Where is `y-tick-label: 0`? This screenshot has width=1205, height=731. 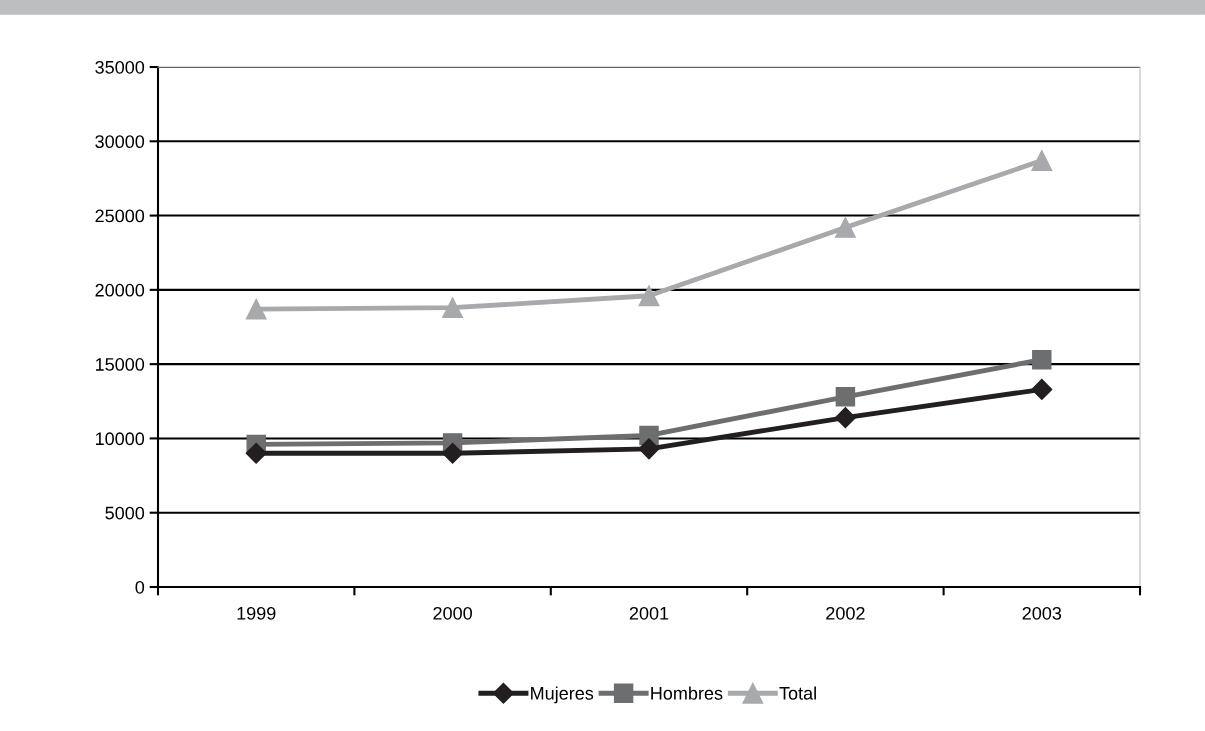
y-tick-label: 0 is located at coordinates (140, 587).